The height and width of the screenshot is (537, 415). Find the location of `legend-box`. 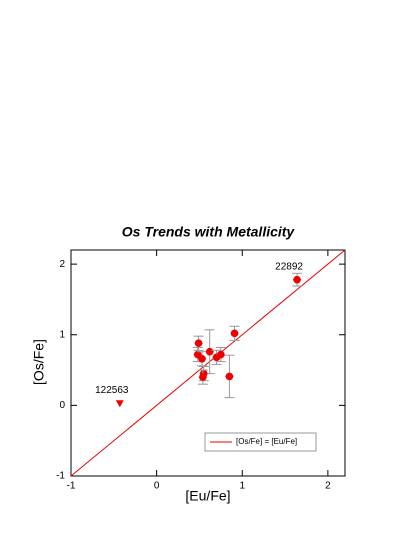

legend-box is located at coordinates (260, 442).